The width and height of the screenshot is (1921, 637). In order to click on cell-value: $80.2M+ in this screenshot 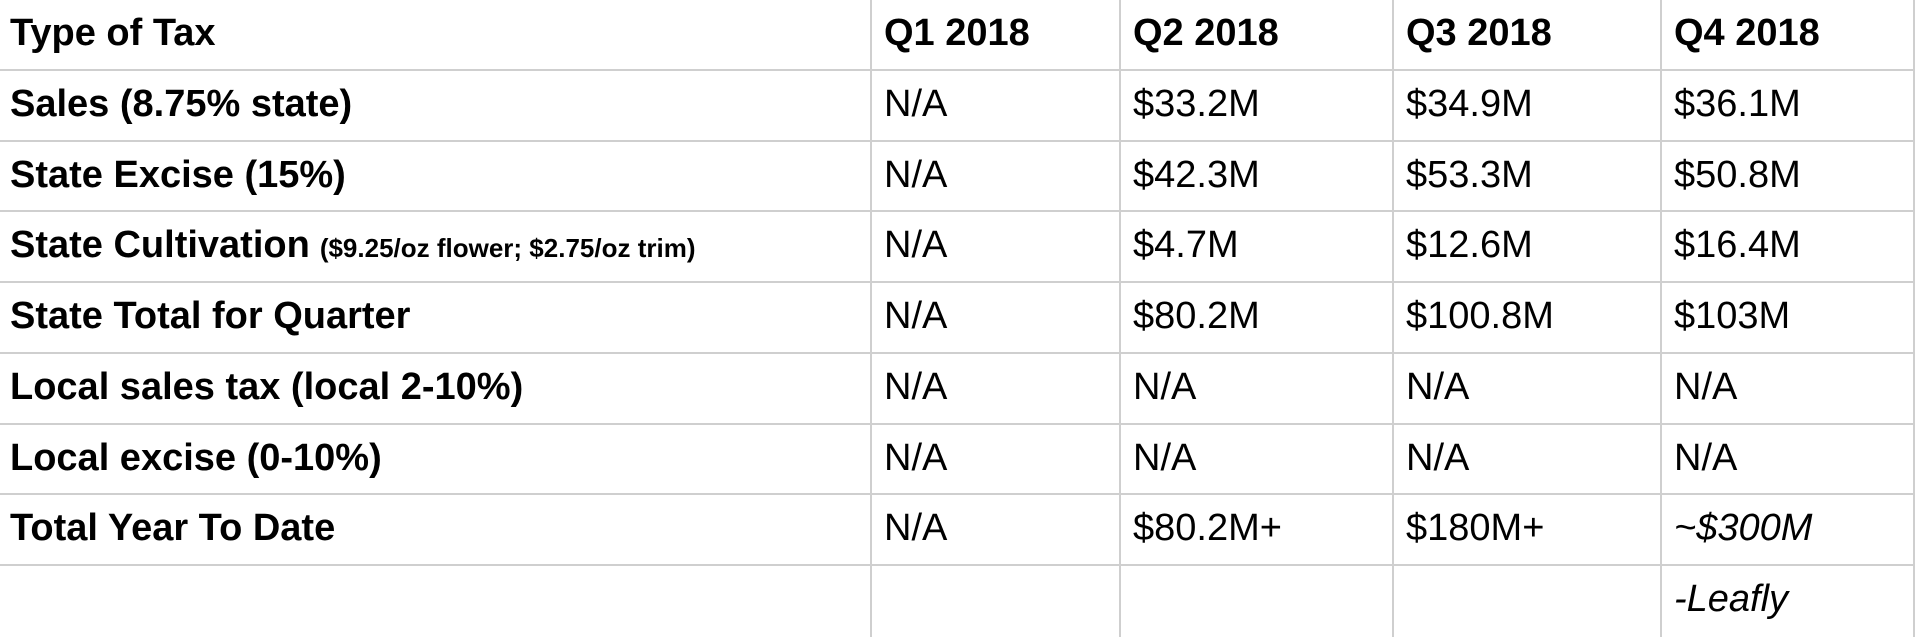, I will do `click(1257, 531)`.